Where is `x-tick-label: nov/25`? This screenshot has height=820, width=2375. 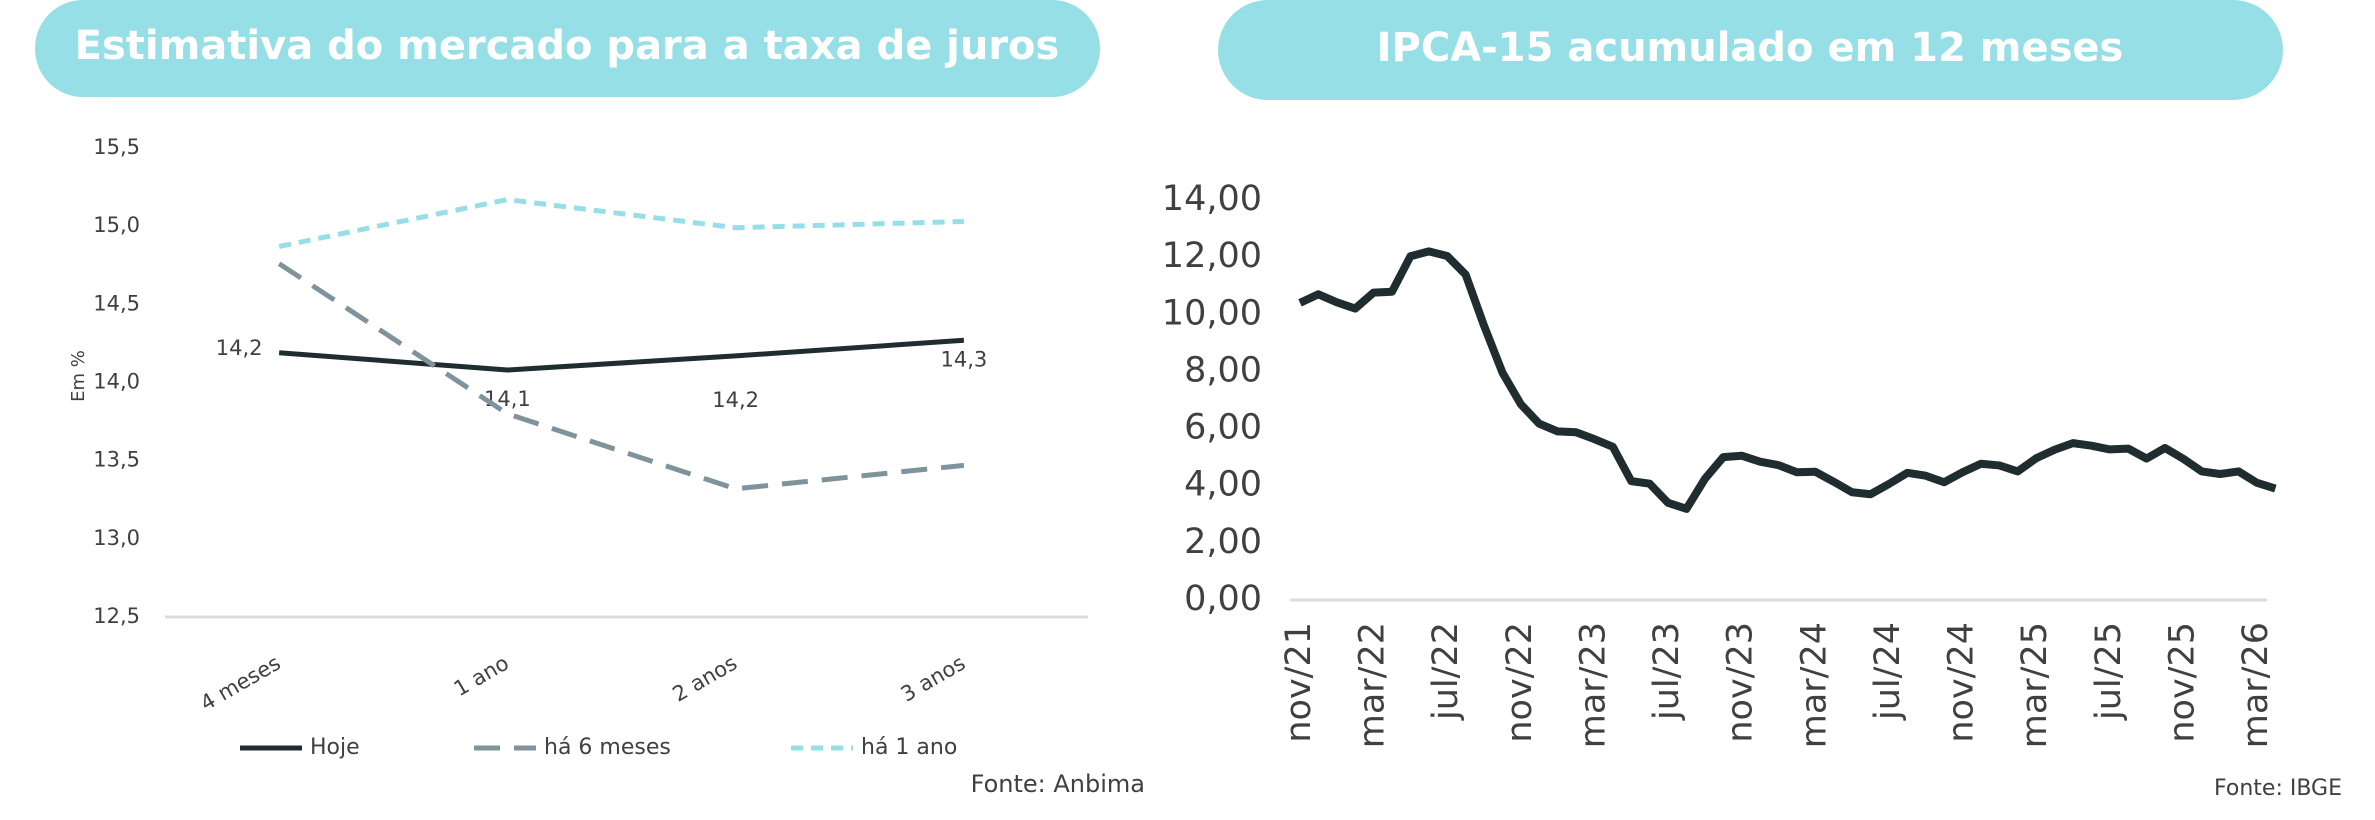 x-tick-label: nov/25 is located at coordinates (2182, 682).